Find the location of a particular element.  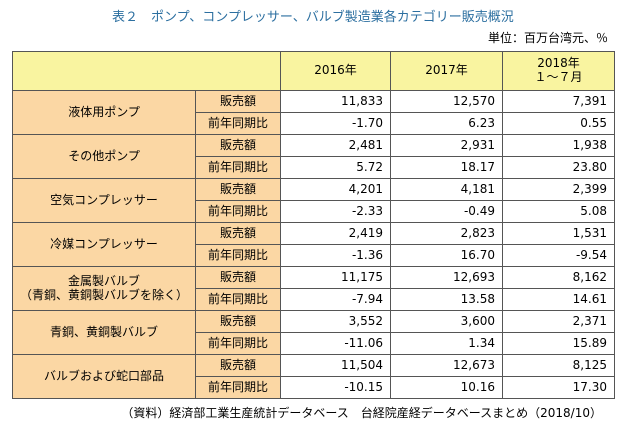

table-row: 冷媒コンプレッサー 販売額 2,419 2,823 1,531 is located at coordinates (313, 244).